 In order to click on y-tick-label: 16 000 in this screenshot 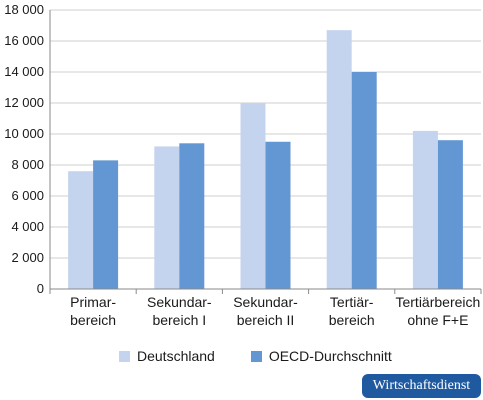, I will do `click(24, 40)`.